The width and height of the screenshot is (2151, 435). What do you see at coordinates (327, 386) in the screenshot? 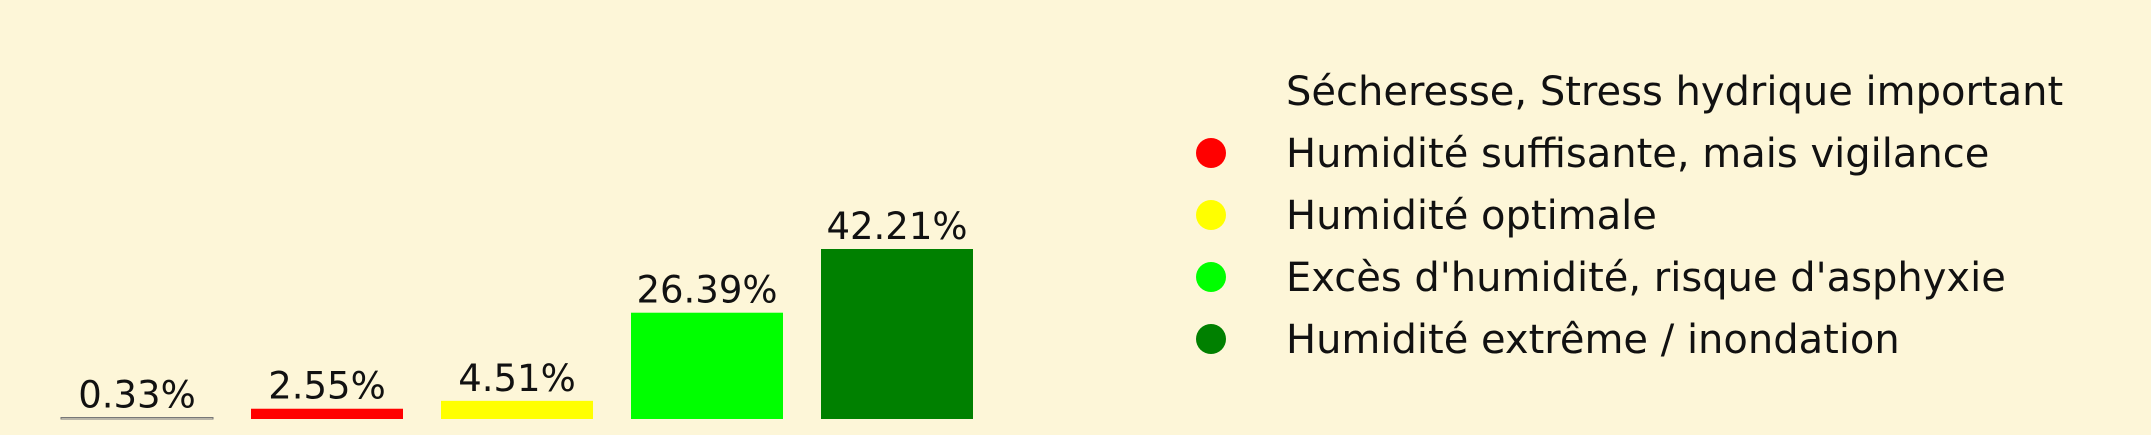
I see `bar-value-label-2: 2.55%` at bounding box center [327, 386].